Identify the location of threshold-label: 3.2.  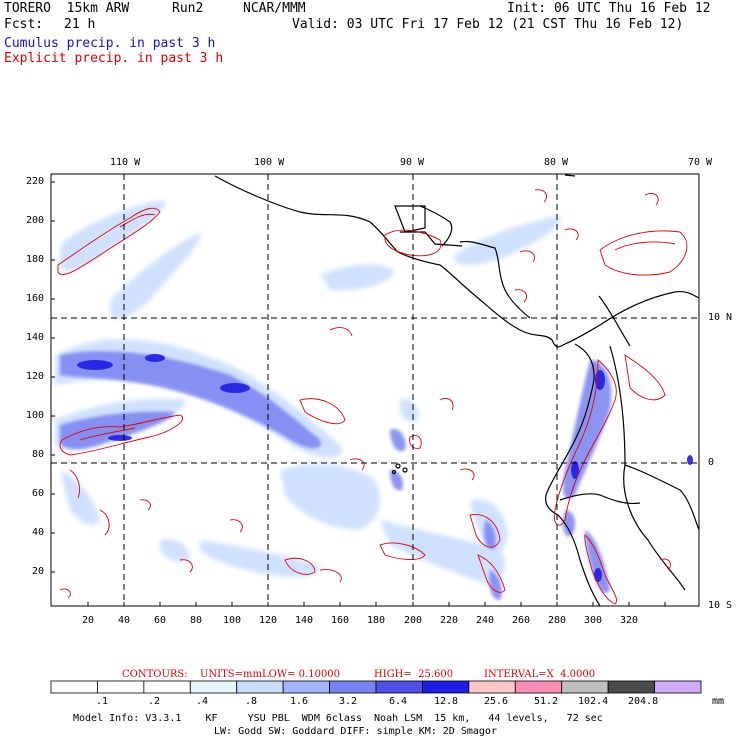
(348, 701).